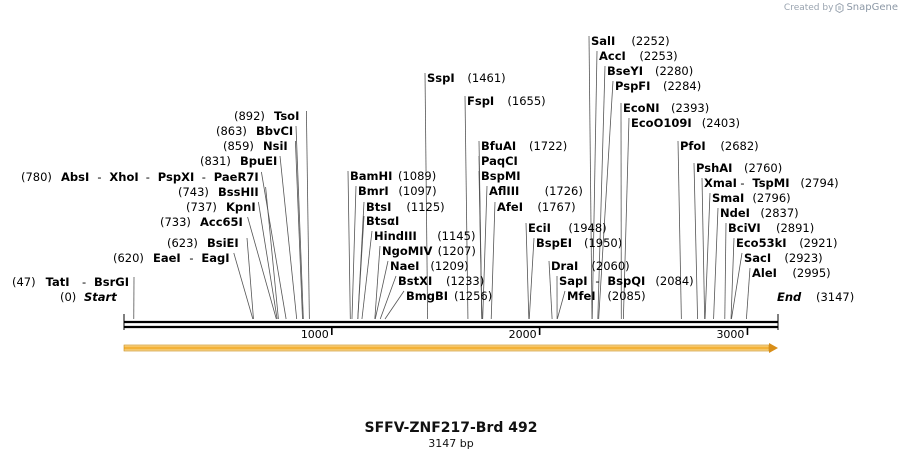 The height and width of the screenshot is (460, 902). Describe the element at coordinates (373, 191) in the screenshot. I see `site-enzyme-name: BmrI` at that location.